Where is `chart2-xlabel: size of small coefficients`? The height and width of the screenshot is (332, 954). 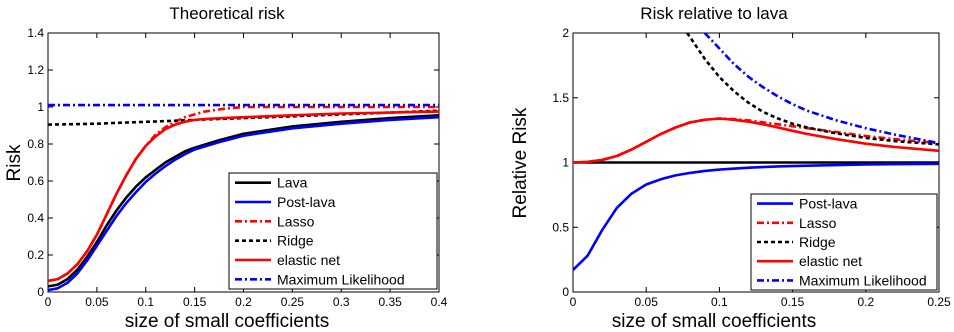
chart2-xlabel: size of small coefficients is located at coordinates (714, 321).